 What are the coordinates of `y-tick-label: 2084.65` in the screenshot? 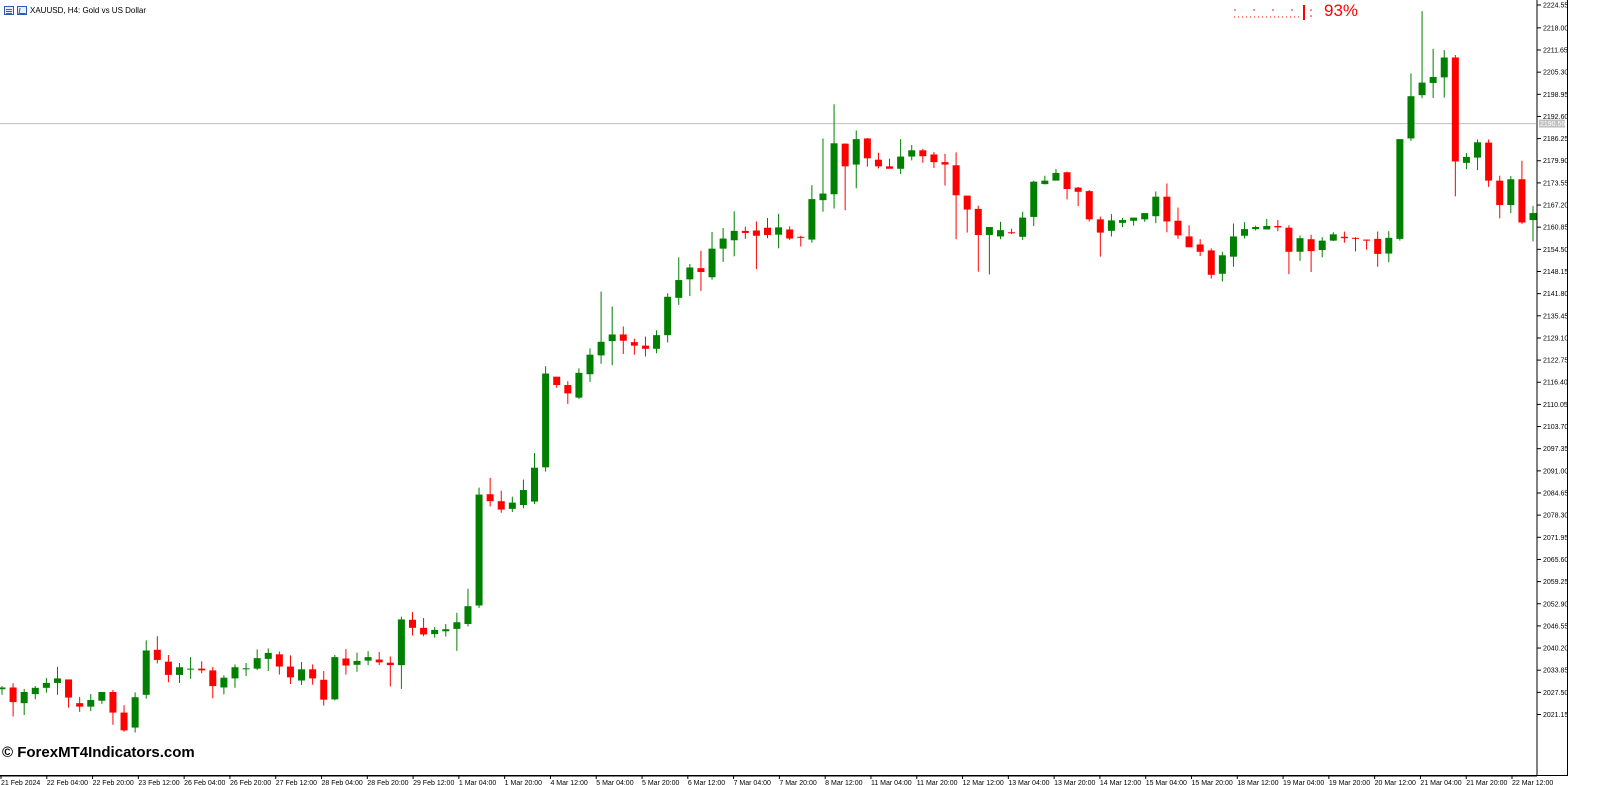 It's located at (1555, 494).